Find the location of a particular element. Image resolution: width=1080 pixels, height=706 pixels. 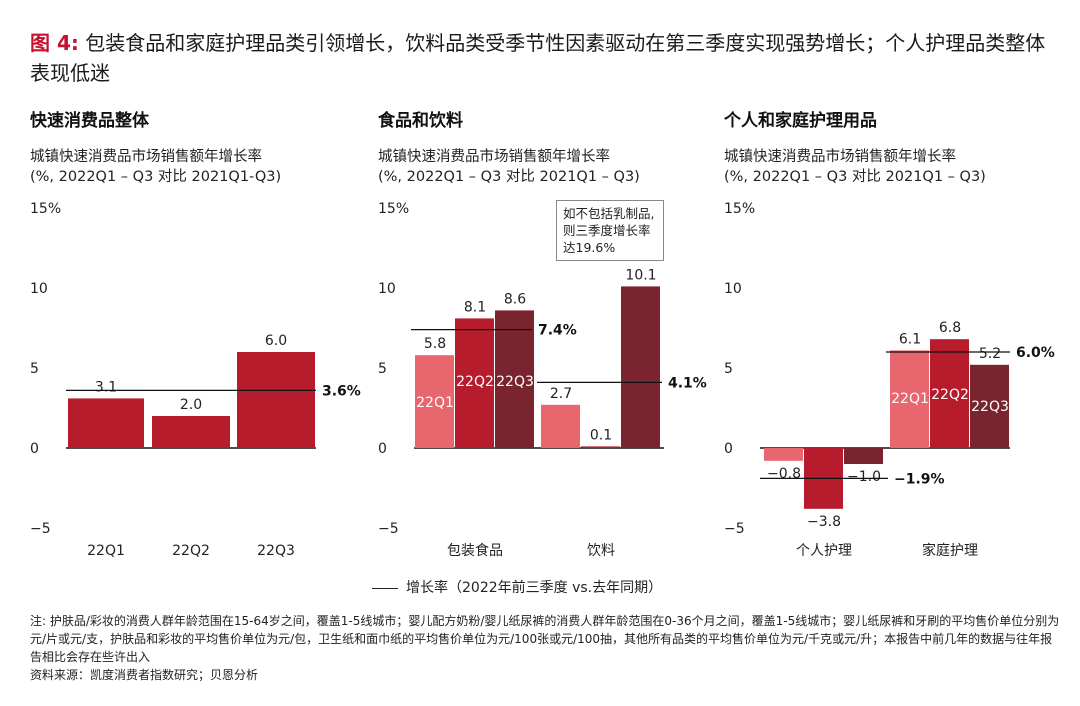

data-label: 3.1 is located at coordinates (106, 387).